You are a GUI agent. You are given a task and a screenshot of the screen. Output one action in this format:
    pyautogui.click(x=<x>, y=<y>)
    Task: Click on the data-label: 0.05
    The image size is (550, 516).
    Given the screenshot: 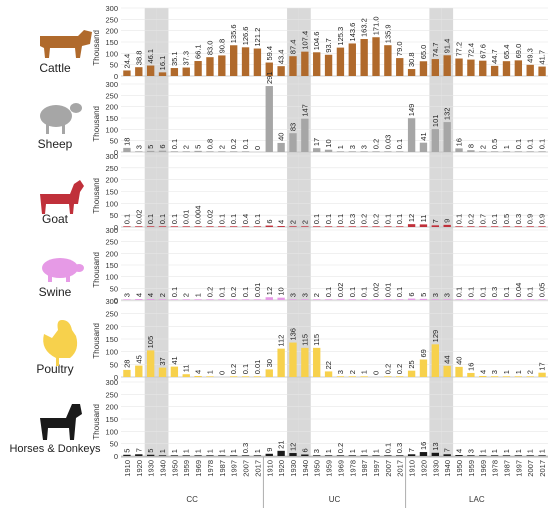 What is the action you would take?
    pyautogui.click(x=542, y=290)
    